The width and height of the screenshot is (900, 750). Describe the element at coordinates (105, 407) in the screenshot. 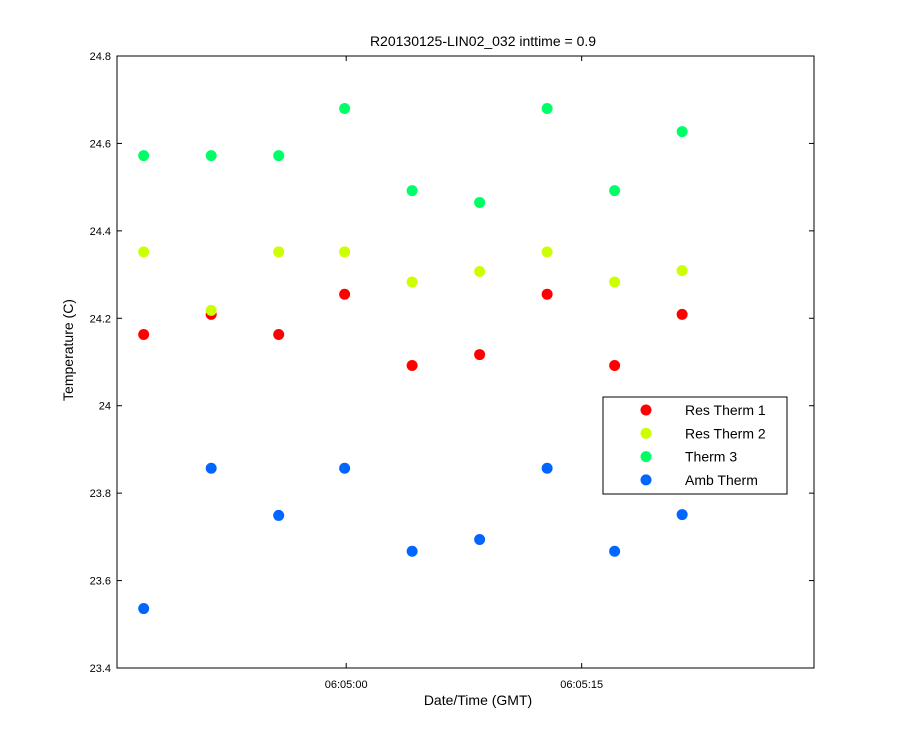

I see `y-tick-label: 24` at that location.